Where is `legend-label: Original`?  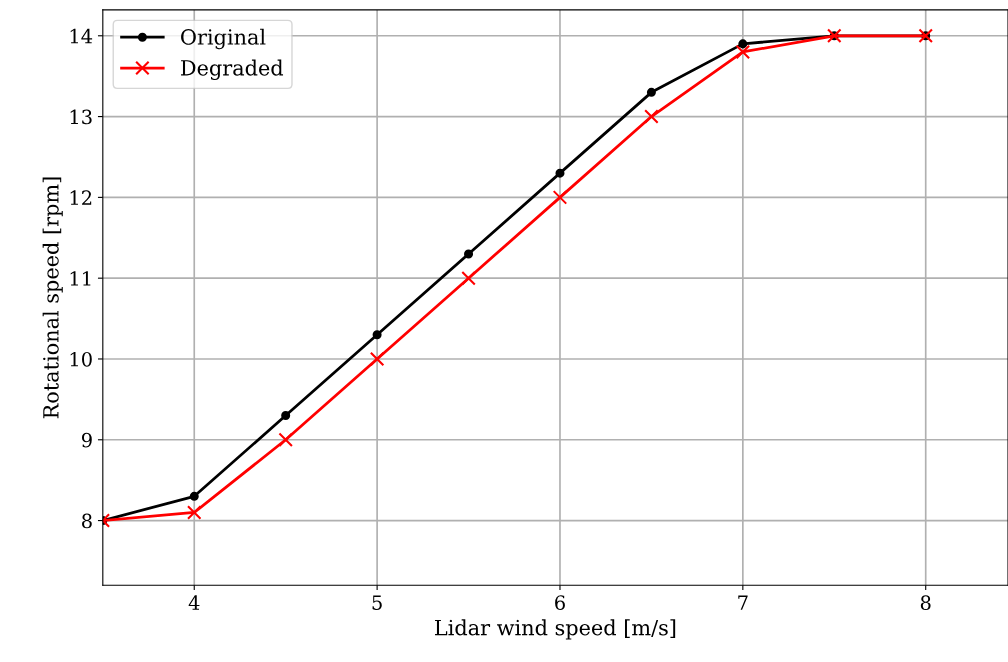 legend-label: Original is located at coordinates (223, 39).